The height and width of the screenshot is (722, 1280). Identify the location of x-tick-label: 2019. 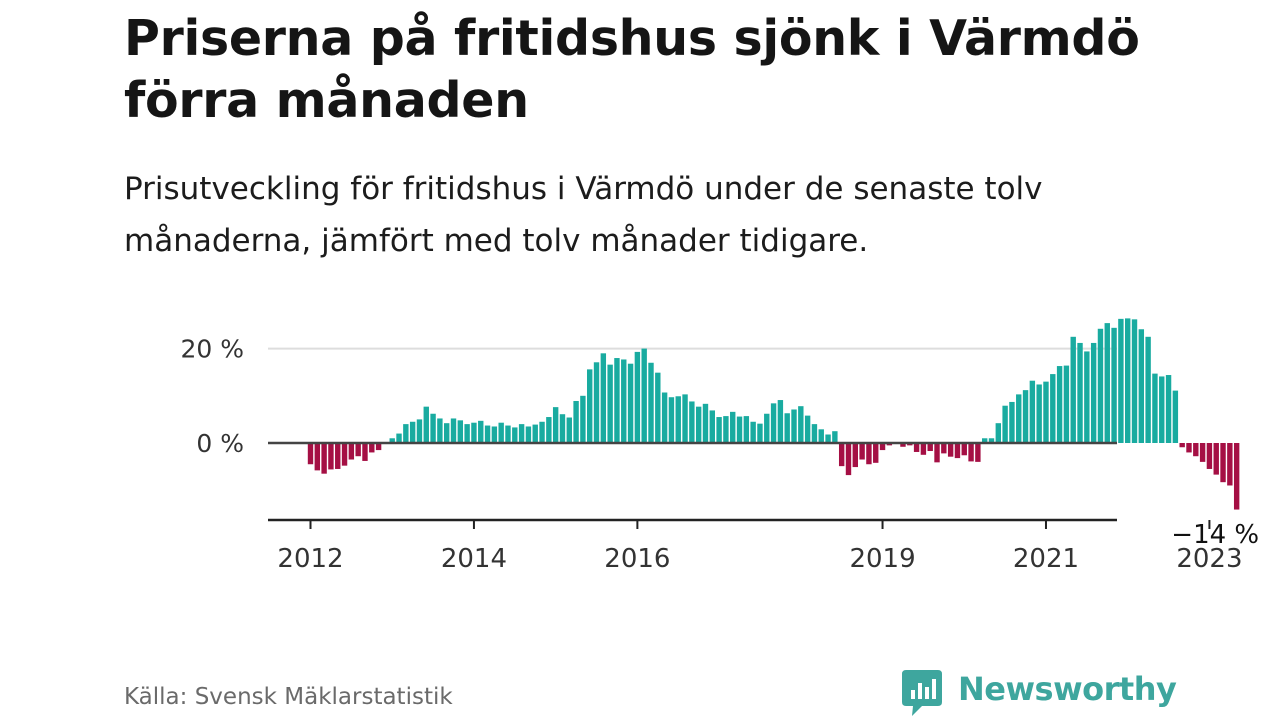
(882, 559).